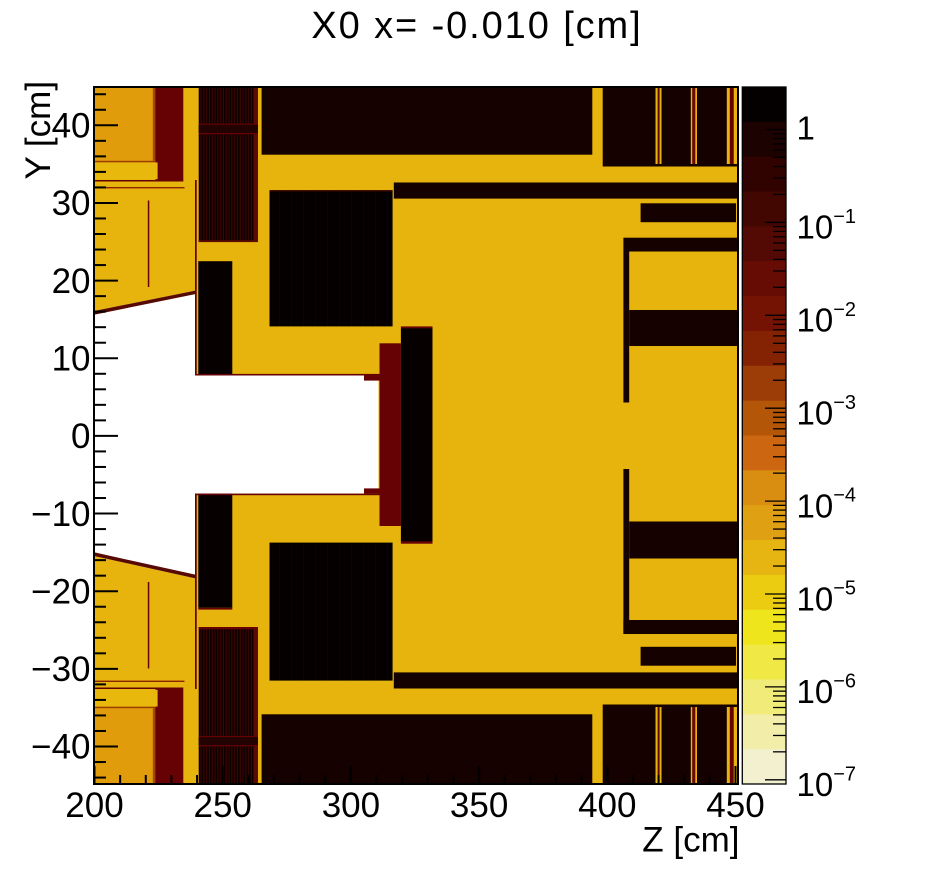 This screenshot has width=946, height=872. Describe the element at coordinates (476, 26) in the screenshot. I see `svg-text: X0 x= -0.010 [cm]` at that location.